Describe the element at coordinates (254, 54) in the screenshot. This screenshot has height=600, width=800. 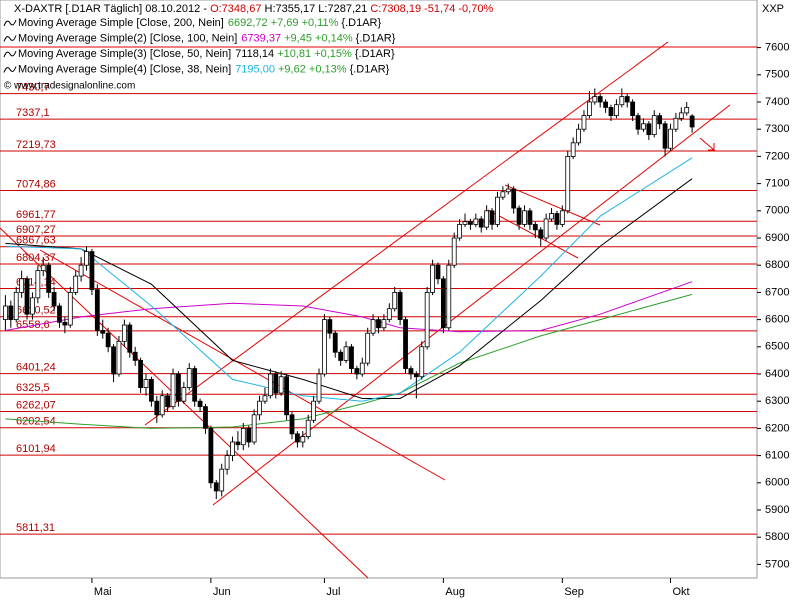
I see `legend-last-label: 7118,14` at that location.